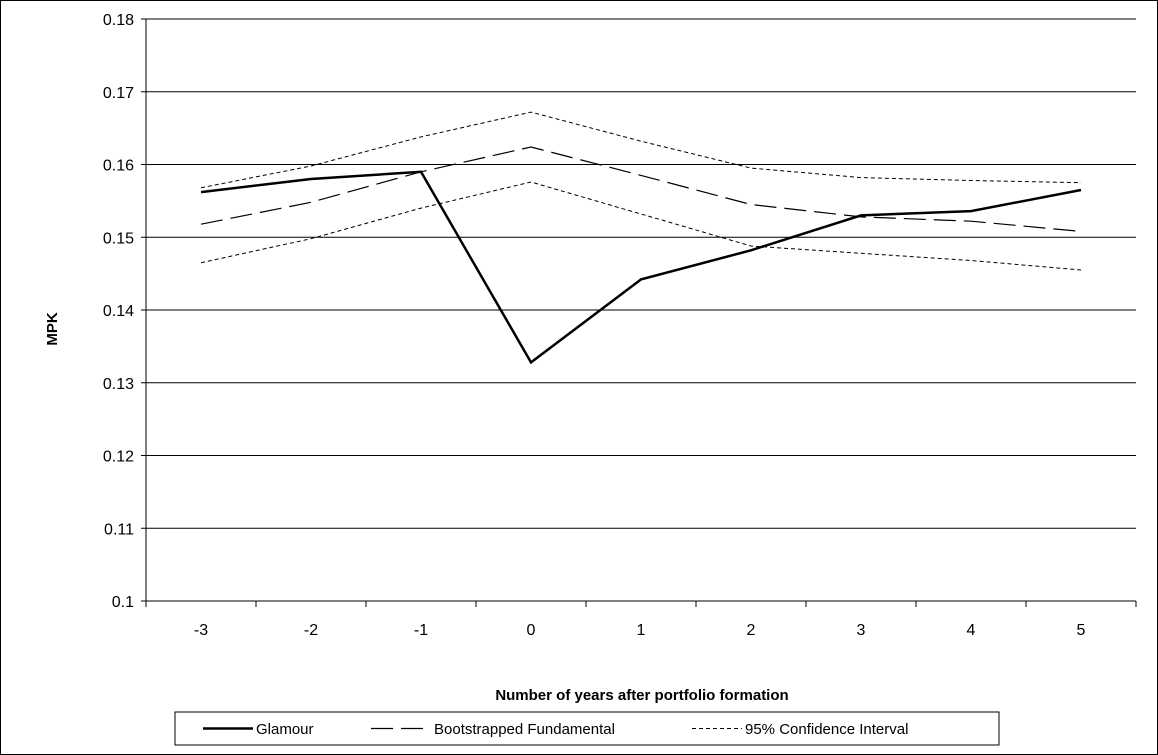  What do you see at coordinates (531, 630) in the screenshot?
I see `x-tick-label: 0` at bounding box center [531, 630].